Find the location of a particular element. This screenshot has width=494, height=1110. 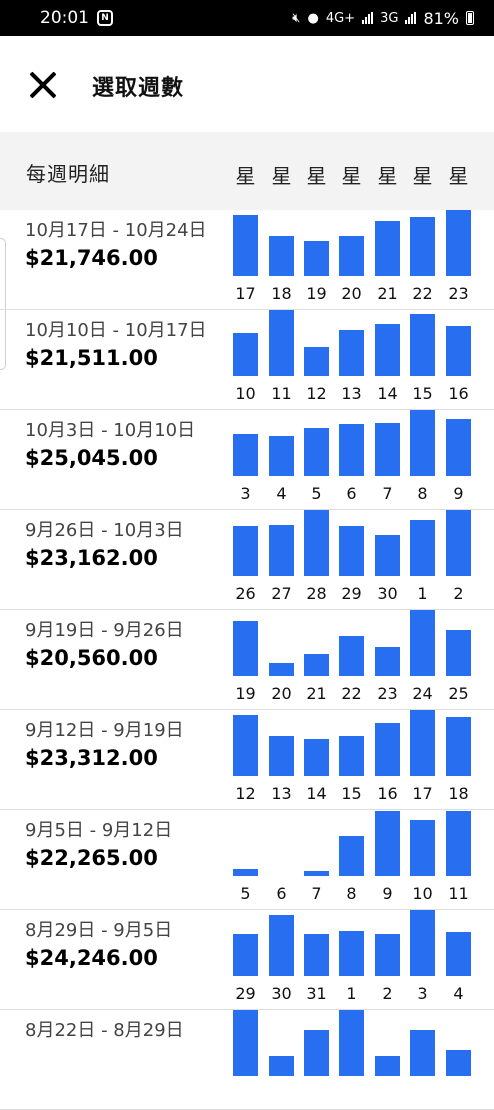

day-number: 15 is located at coordinates (422, 393).